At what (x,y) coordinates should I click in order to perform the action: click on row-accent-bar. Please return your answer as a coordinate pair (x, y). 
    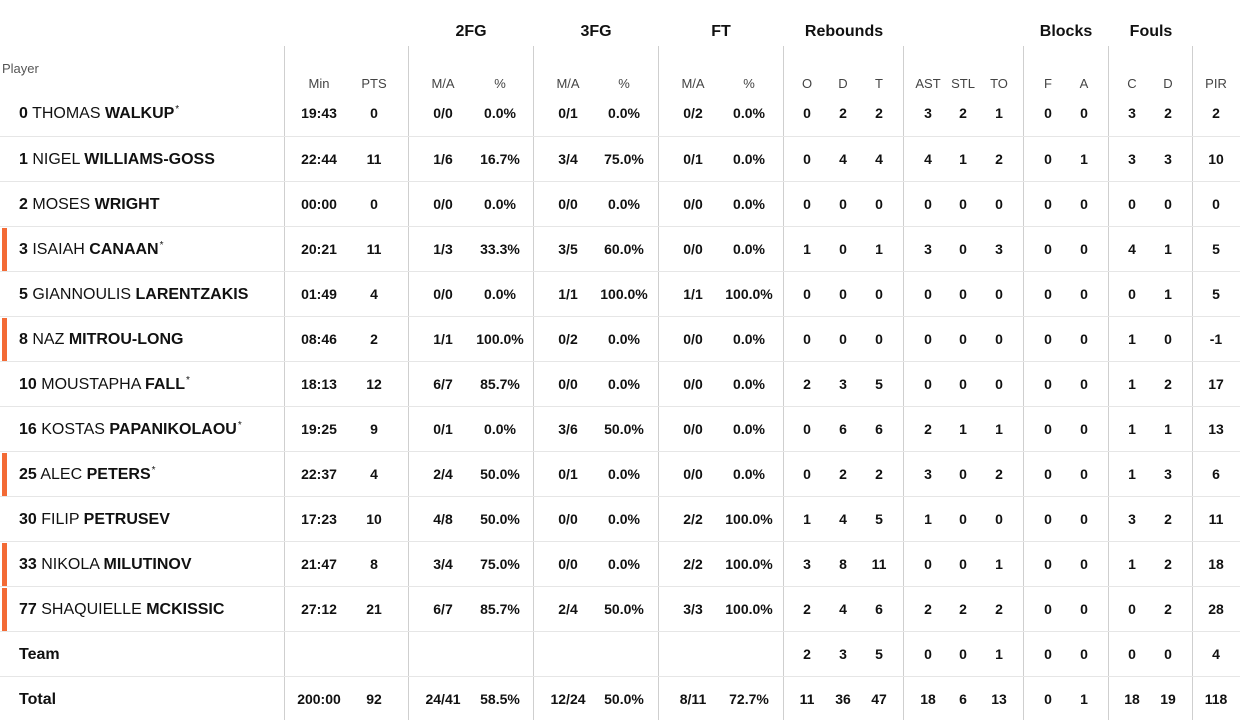
    Looking at the image, I should click on (4, 339).